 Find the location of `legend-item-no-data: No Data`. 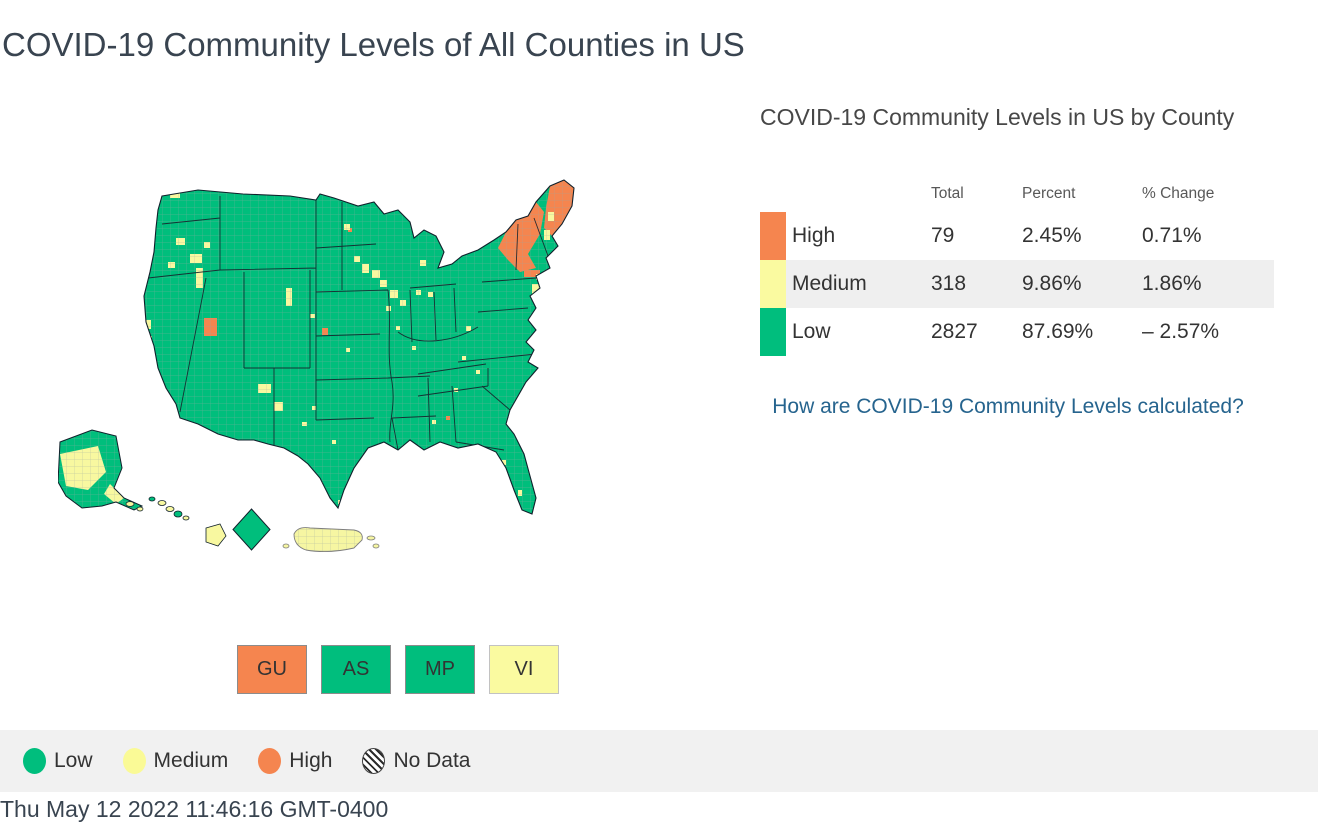

legend-item-no-data: No Data is located at coordinates (416, 761).